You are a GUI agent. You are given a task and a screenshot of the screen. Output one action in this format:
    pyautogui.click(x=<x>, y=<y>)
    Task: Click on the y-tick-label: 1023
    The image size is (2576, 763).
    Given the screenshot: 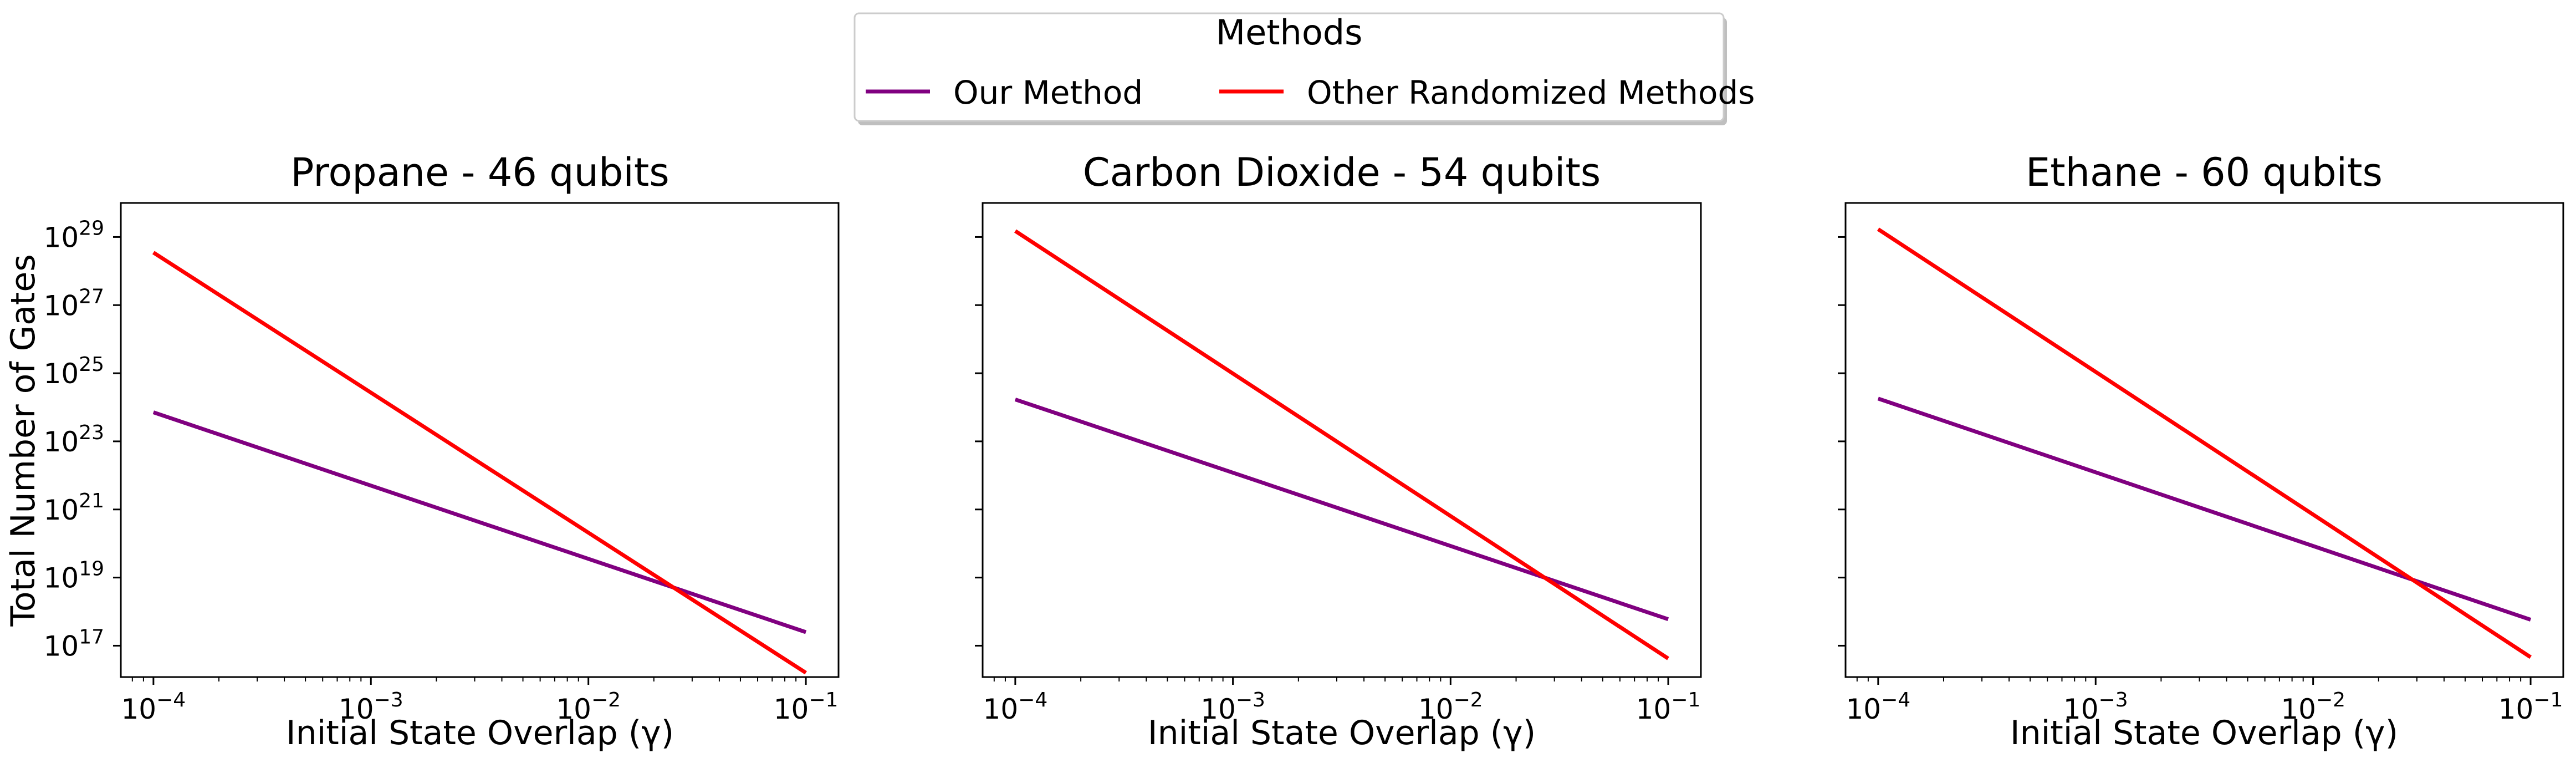 What is the action you would take?
    pyautogui.click(x=74, y=439)
    